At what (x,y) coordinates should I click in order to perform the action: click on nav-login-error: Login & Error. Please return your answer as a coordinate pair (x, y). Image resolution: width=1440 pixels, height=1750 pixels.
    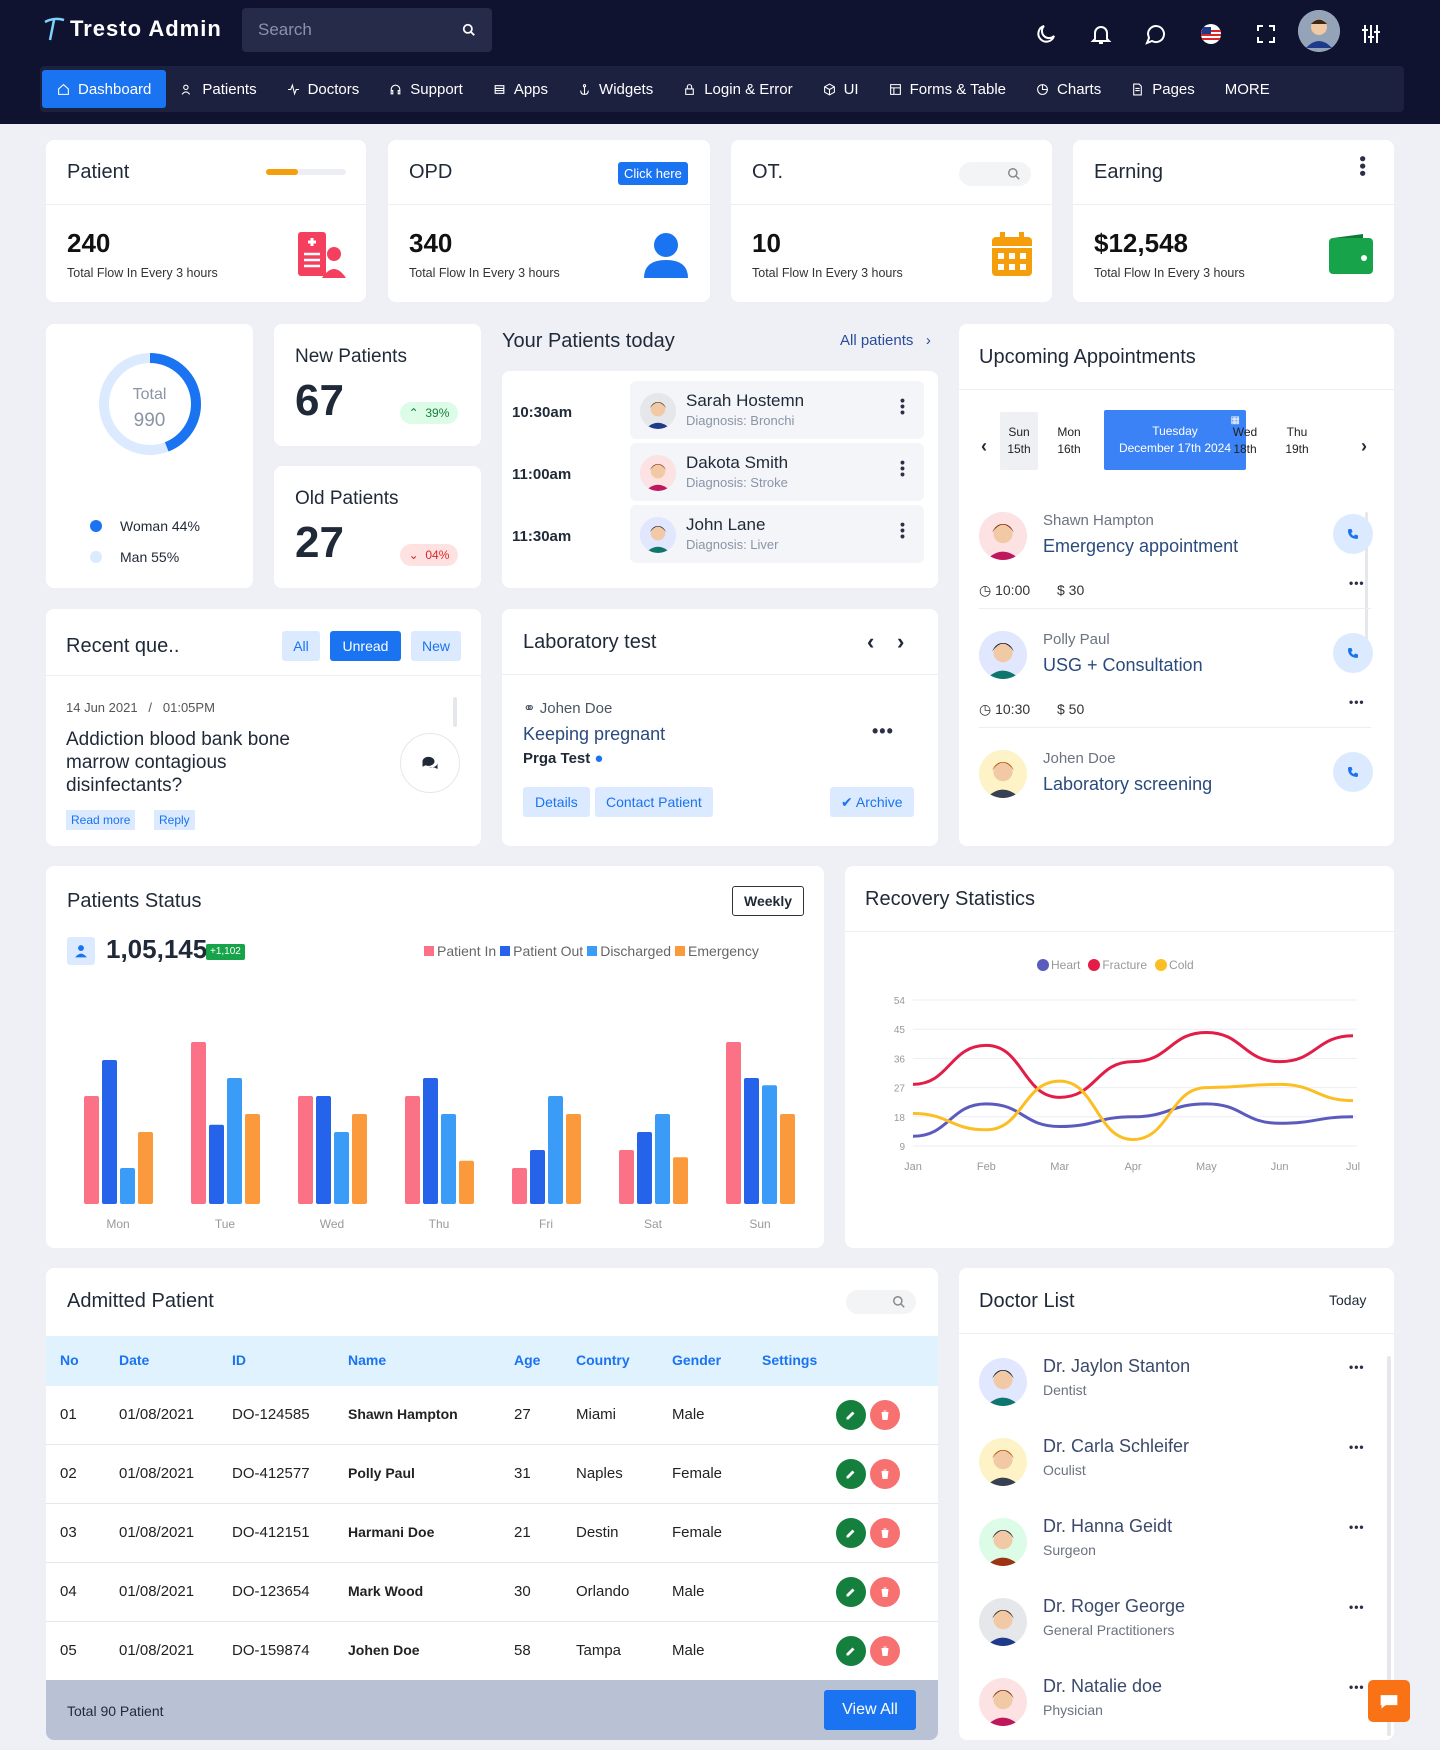
    Looking at the image, I should click on (737, 89).